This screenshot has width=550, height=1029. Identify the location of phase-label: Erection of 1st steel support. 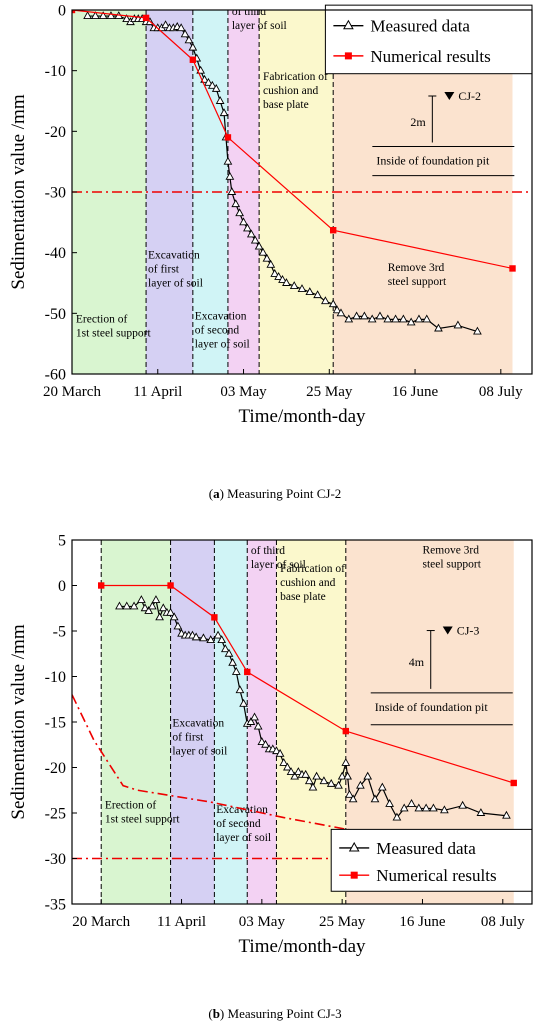
(143, 812).